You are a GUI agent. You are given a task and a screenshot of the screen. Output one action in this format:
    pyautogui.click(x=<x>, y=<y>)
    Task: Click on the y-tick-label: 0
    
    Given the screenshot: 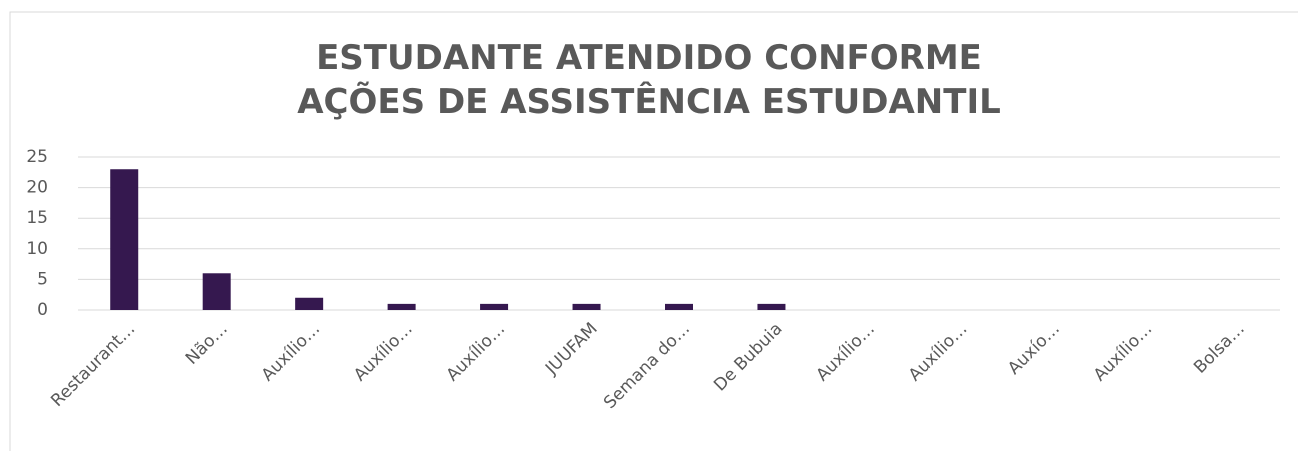 What is the action you would take?
    pyautogui.click(x=42, y=310)
    